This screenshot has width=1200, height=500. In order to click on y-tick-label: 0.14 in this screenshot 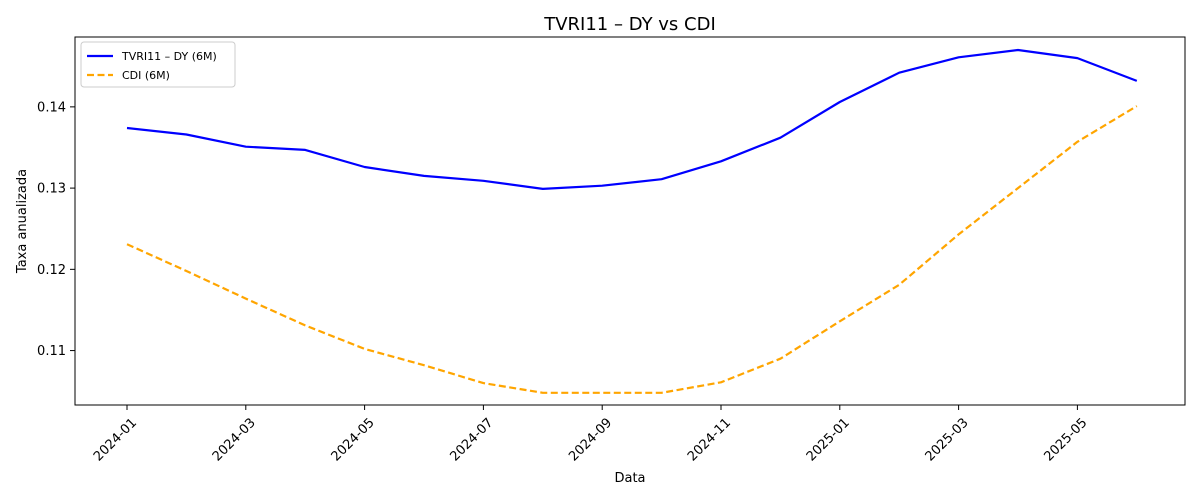, I will do `click(51, 107)`.